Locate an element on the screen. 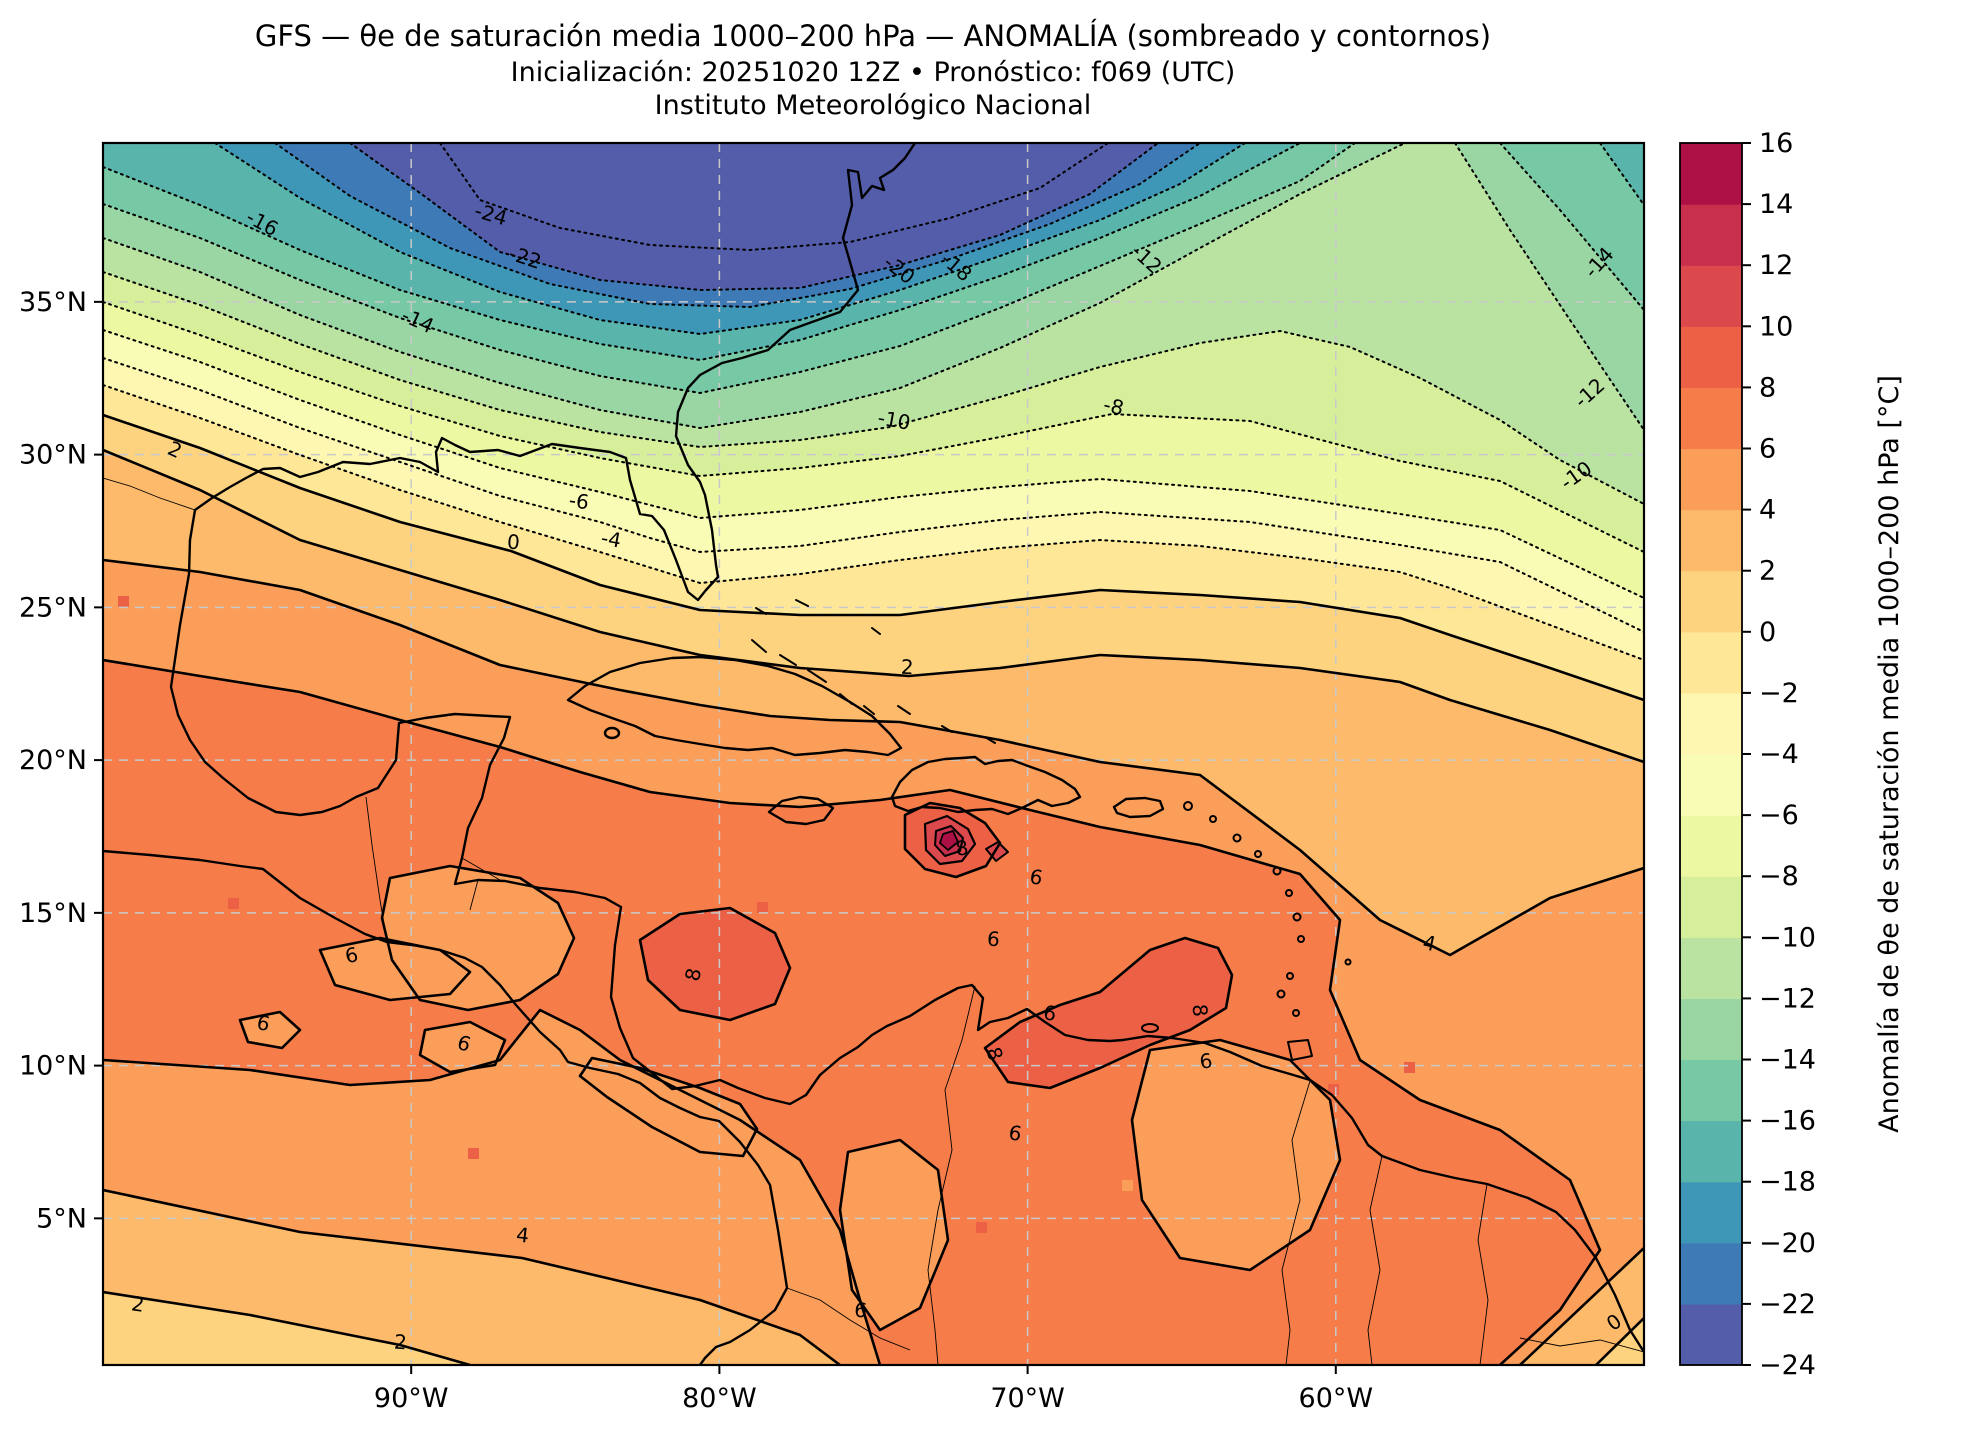 The width and height of the screenshot is (1980, 1440). contour-m8 is located at coordinates (873, 427).